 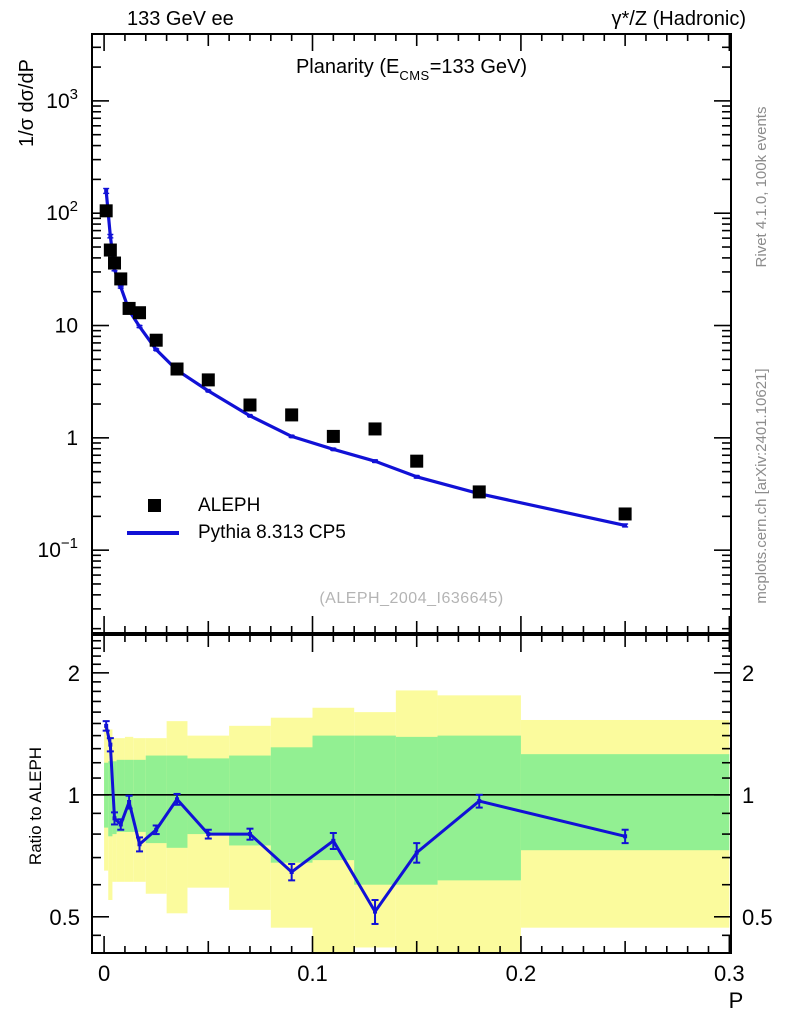 I want to click on xtick-label: 0, so click(x=104, y=973).